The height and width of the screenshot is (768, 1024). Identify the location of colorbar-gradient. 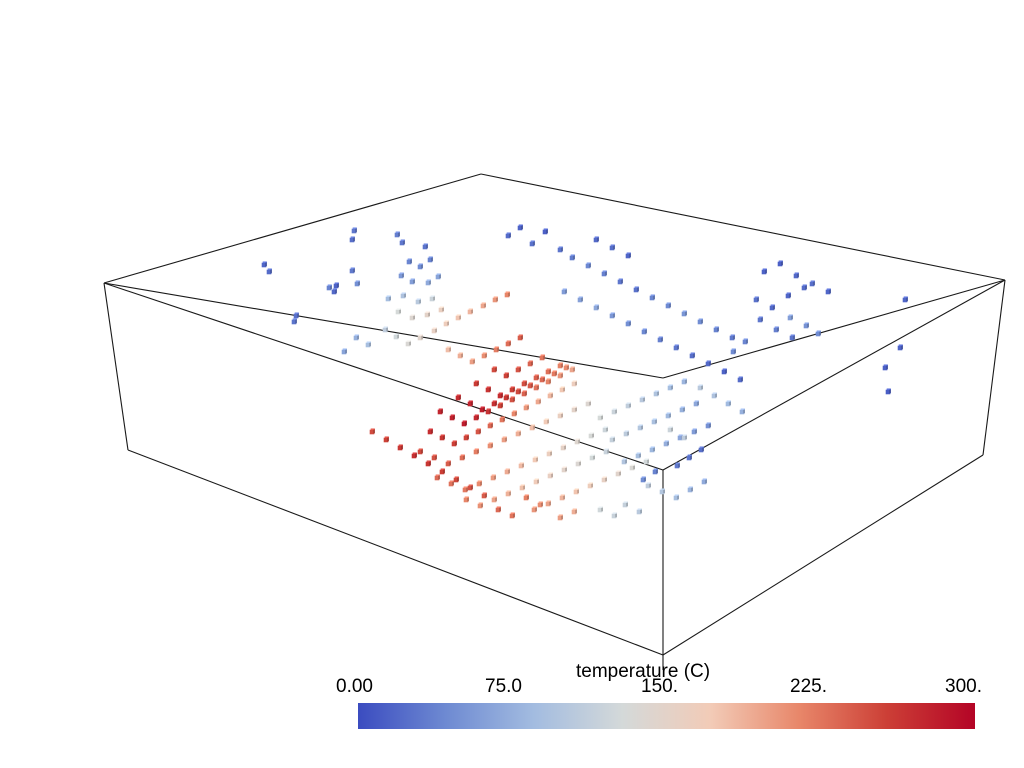
(666, 716).